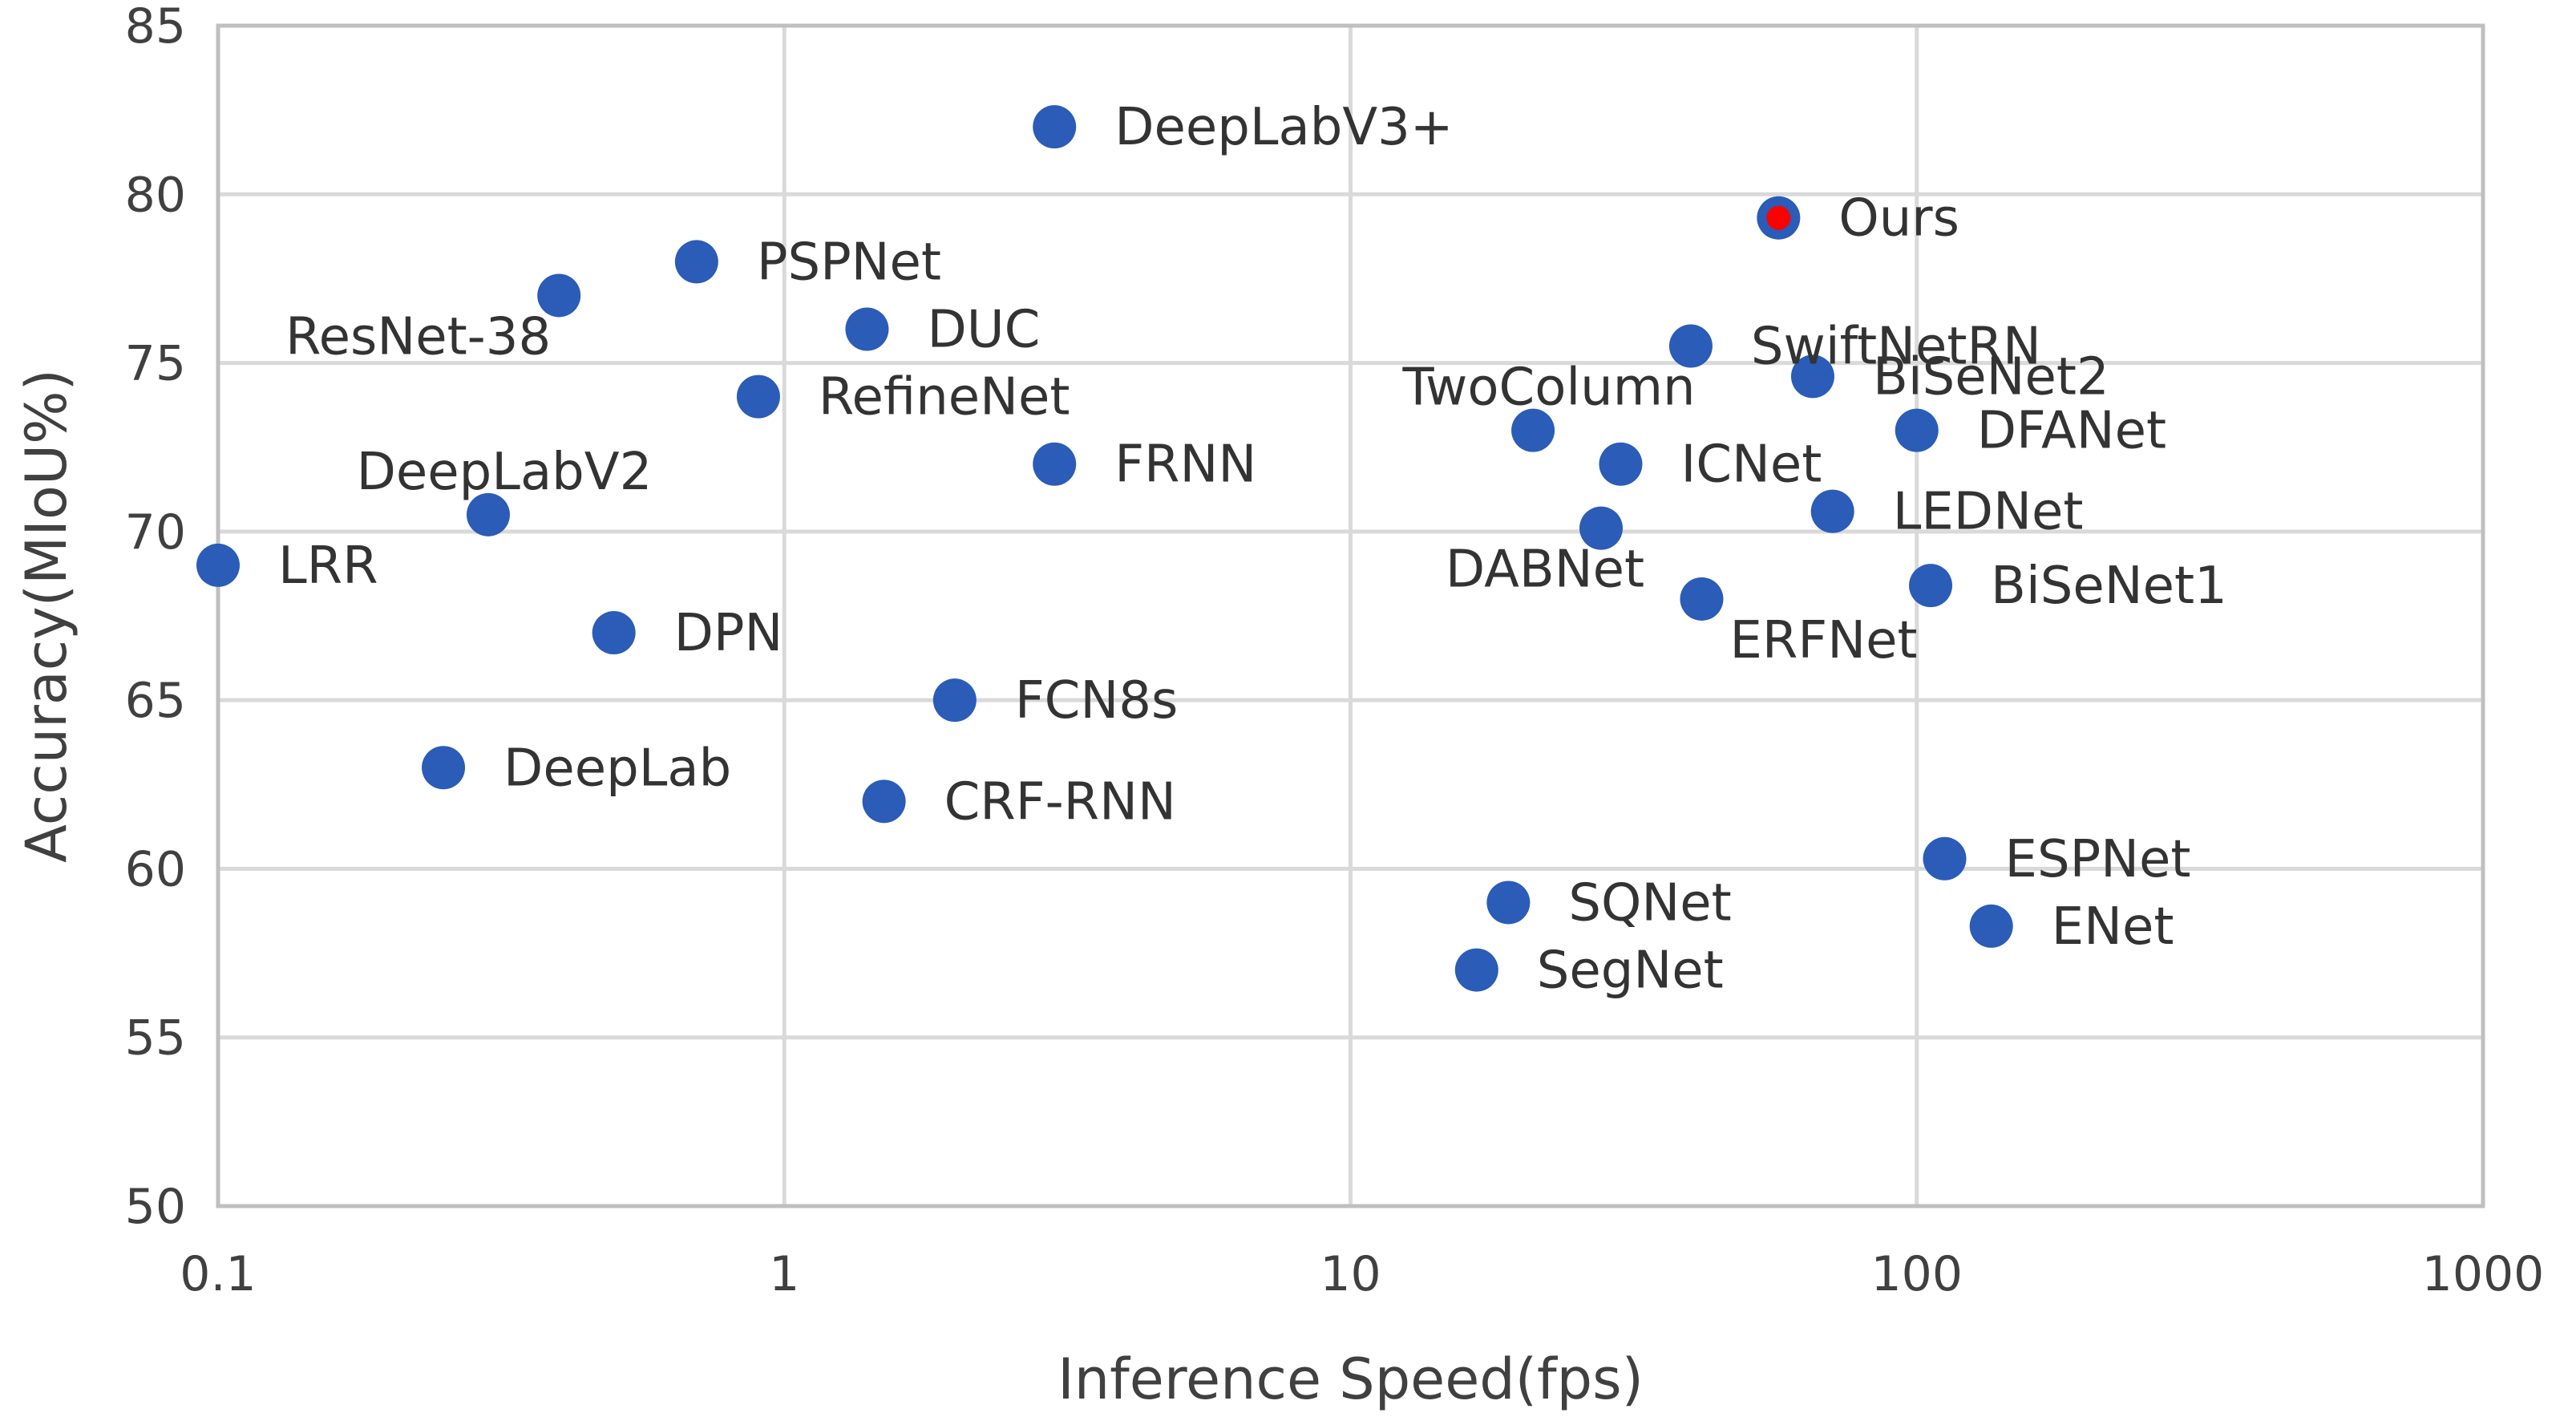 This screenshot has height=1421, width=2576. Describe the element at coordinates (155, 869) in the screenshot. I see `y-tick-label: 60` at that location.